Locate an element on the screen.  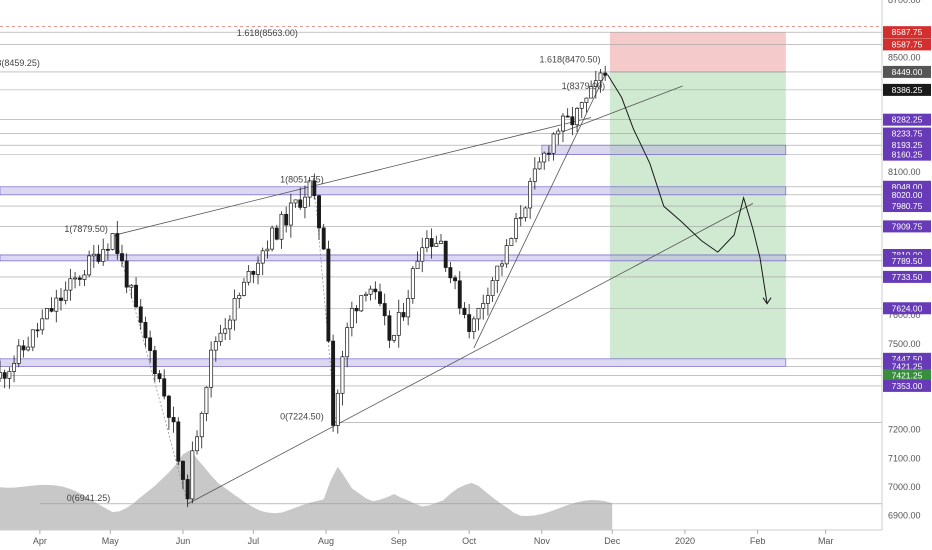
price-badge-label: 7733.50 is located at coordinates (907, 277).